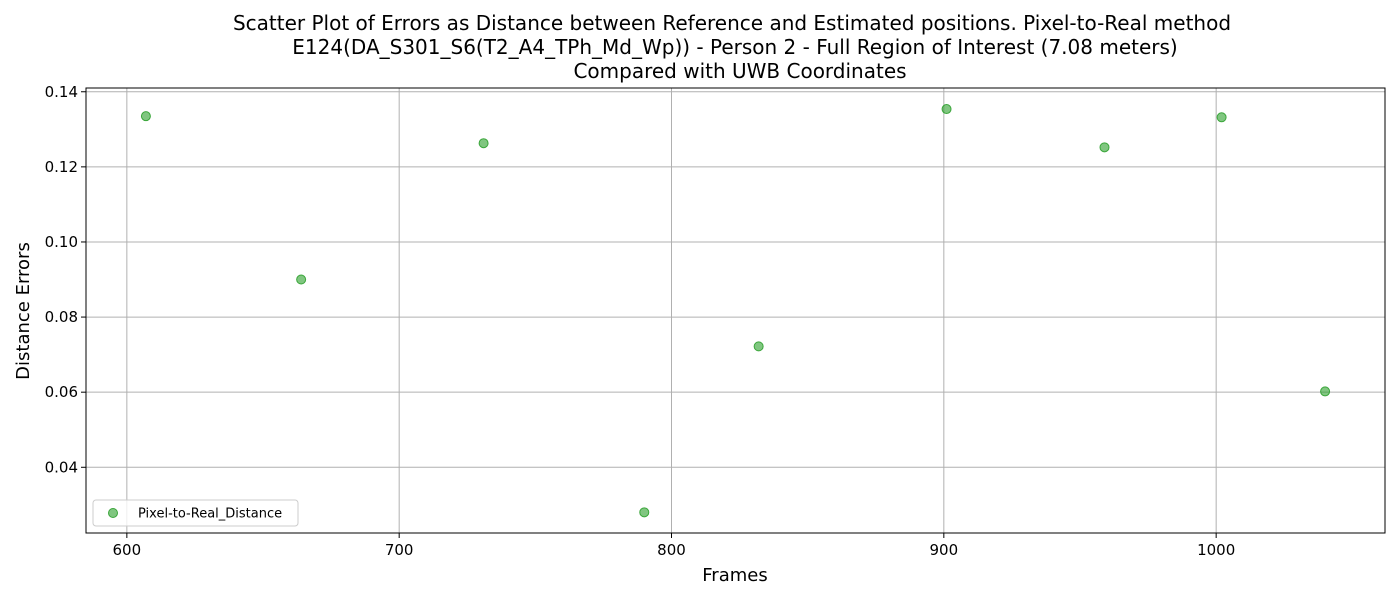 The image size is (1400, 600). Describe the element at coordinates (399, 550) in the screenshot. I see `x-tick-label: 700` at that location.